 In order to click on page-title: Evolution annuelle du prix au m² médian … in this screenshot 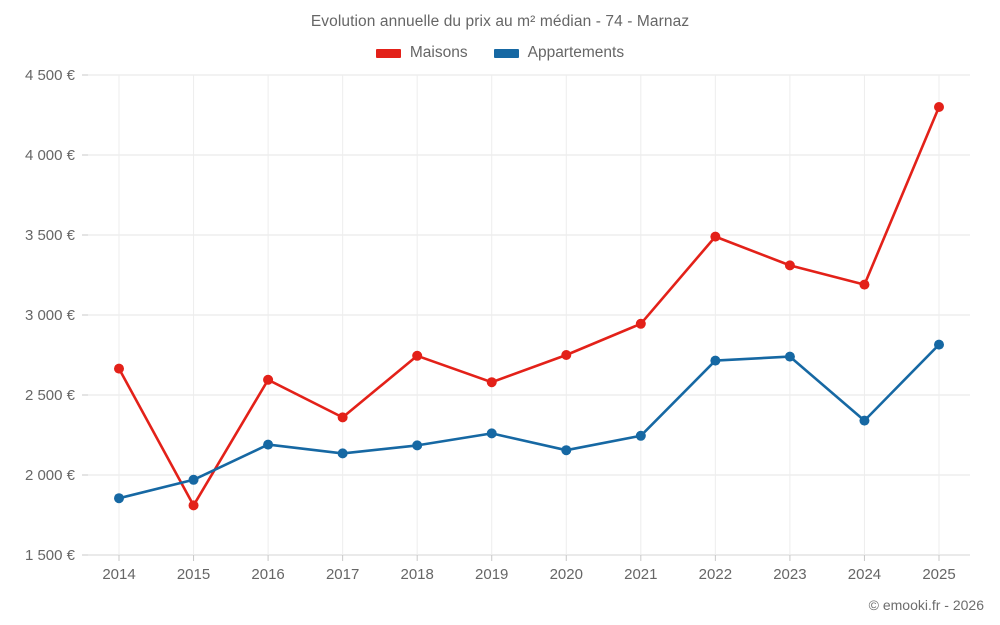, I will do `click(500, 21)`.